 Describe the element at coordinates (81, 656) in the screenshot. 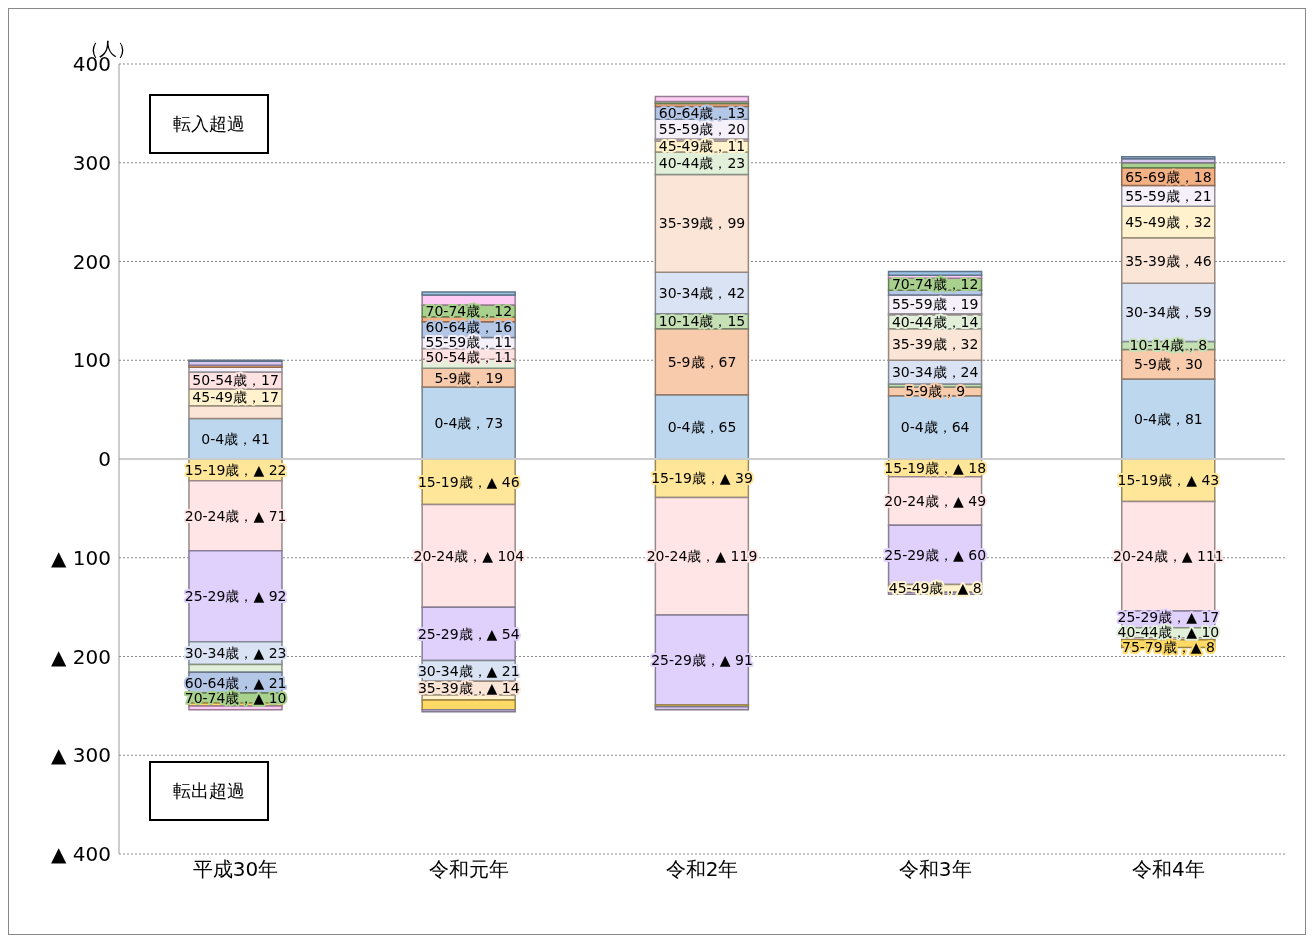

I see `y-tick-label: ▲ 200` at that location.